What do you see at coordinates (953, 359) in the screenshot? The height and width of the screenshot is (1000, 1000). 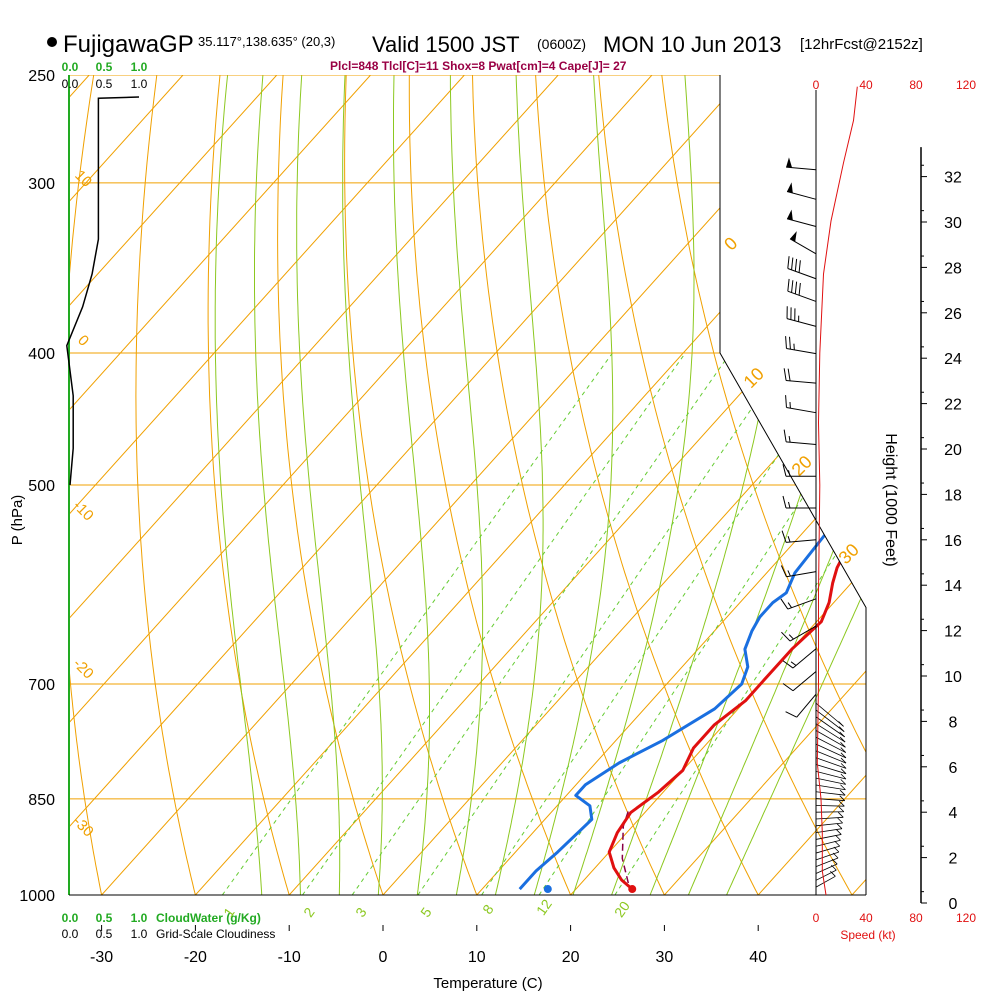 I see `height-tick-label: 24` at bounding box center [953, 359].